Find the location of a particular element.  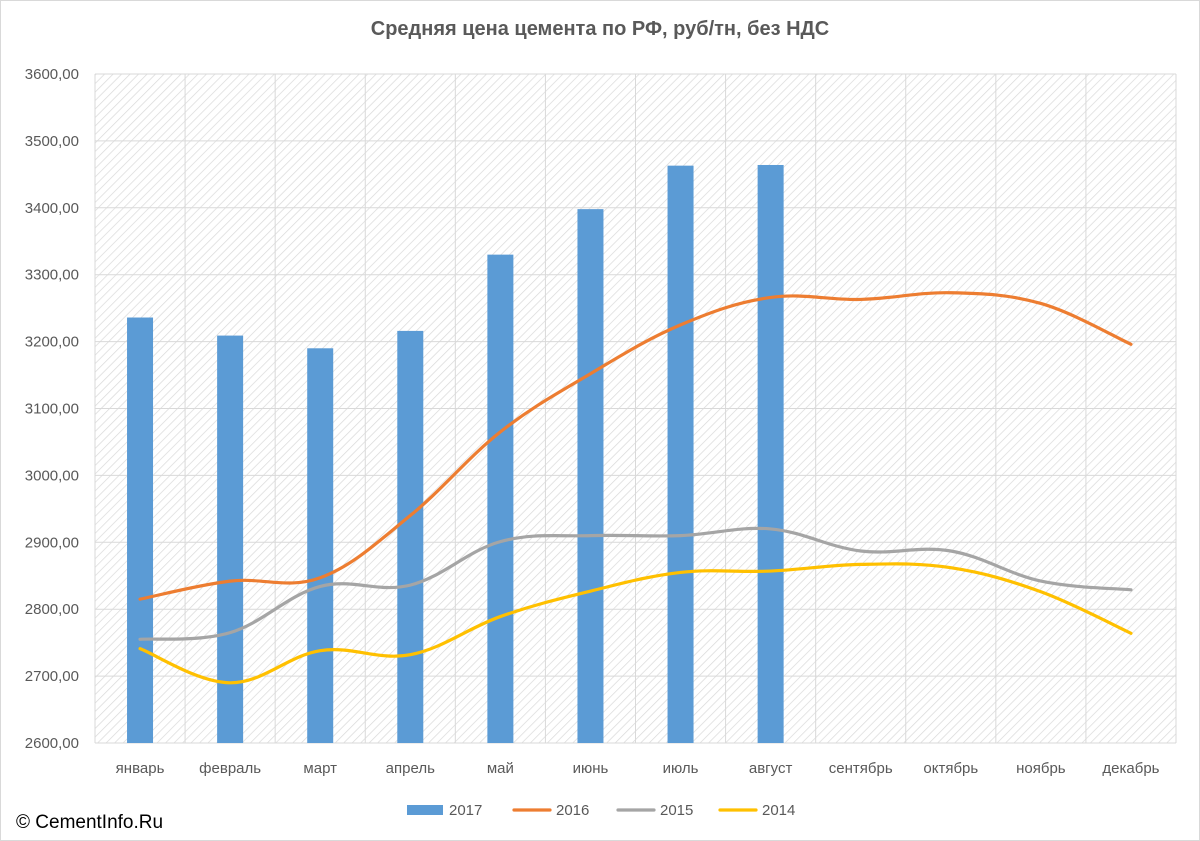

x-tick-label: май is located at coordinates (500, 768).